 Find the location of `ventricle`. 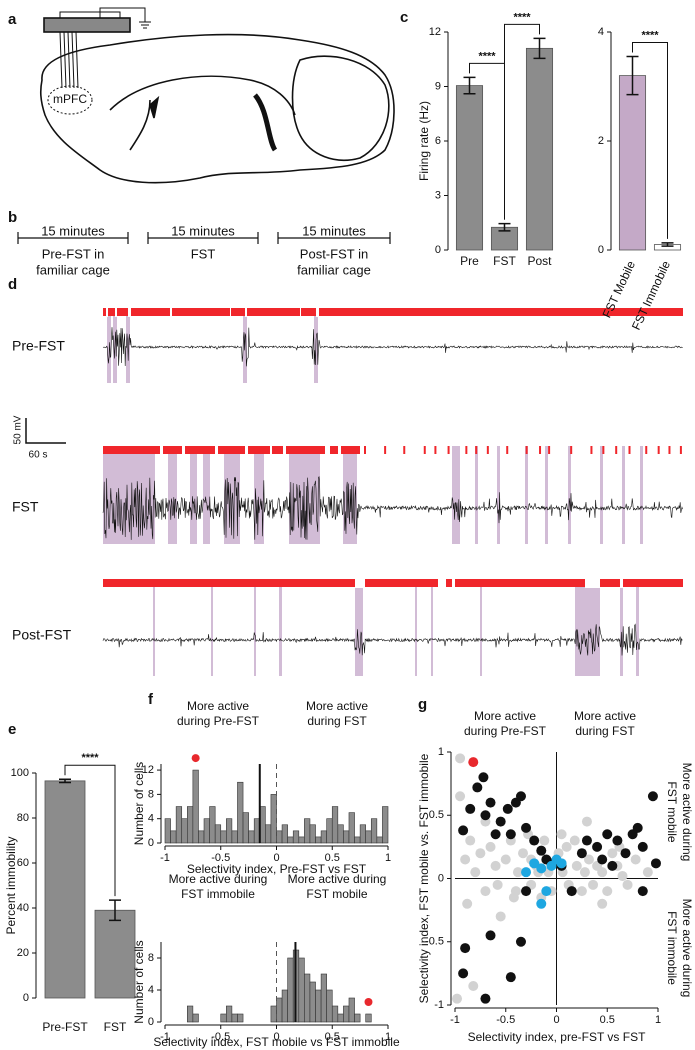

ventricle is located at coordinates (154, 107).